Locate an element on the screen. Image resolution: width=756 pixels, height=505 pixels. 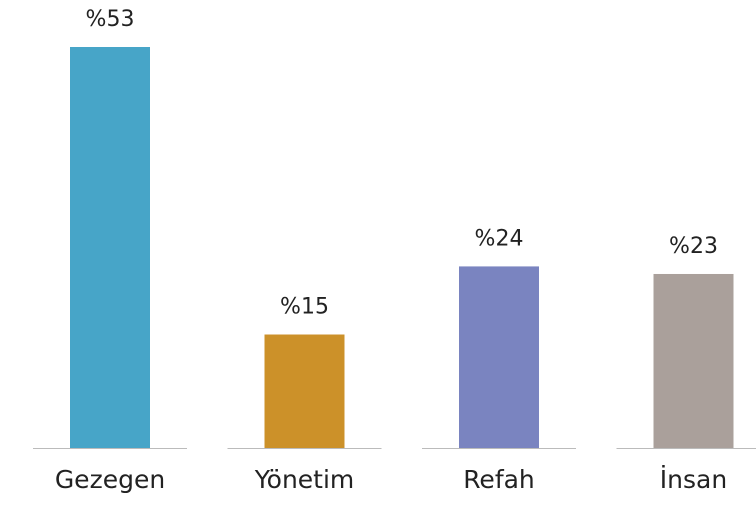
category-label: İnsan is located at coordinates (693, 479).